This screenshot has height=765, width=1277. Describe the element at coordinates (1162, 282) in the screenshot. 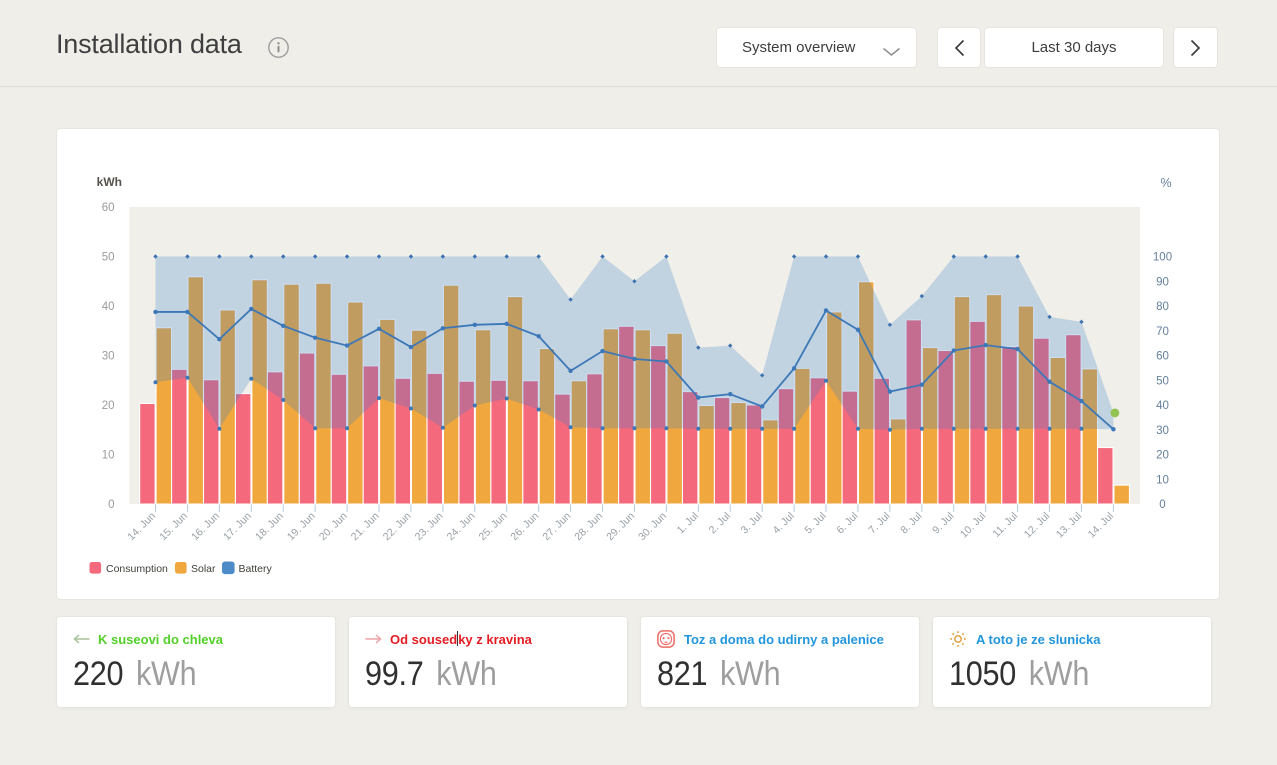

I see `svg-text: 90` at that location.